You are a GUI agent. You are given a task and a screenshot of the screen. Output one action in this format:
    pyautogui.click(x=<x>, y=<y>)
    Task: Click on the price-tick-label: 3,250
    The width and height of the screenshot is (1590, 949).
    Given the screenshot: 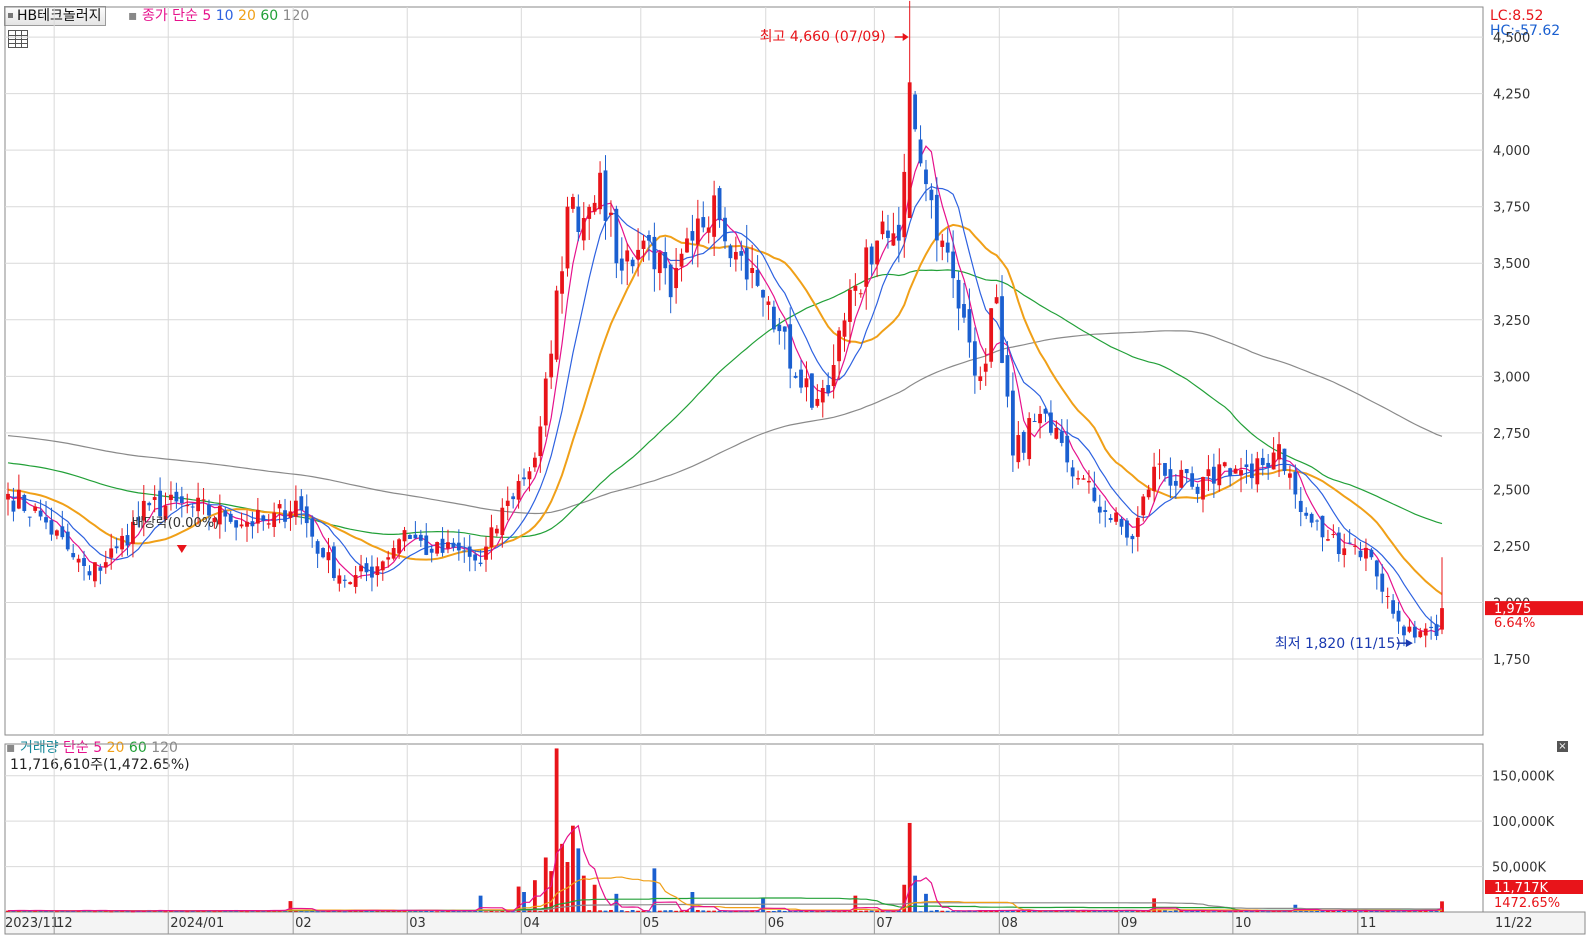 What is the action you would take?
    pyautogui.click(x=1511, y=321)
    